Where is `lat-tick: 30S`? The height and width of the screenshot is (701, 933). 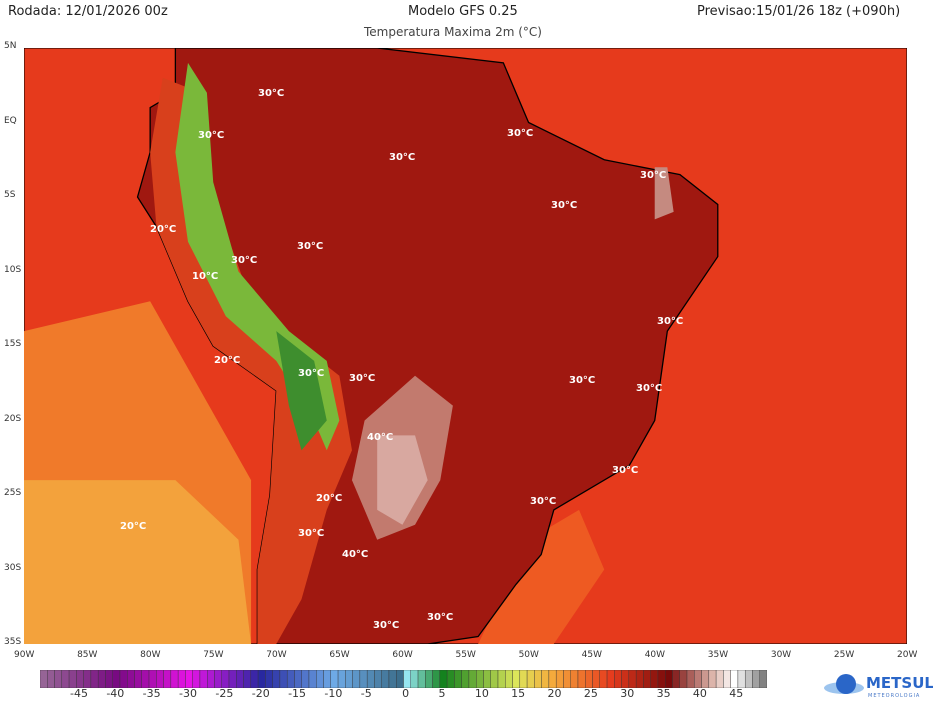 lat-tick: 30S is located at coordinates (13, 567).